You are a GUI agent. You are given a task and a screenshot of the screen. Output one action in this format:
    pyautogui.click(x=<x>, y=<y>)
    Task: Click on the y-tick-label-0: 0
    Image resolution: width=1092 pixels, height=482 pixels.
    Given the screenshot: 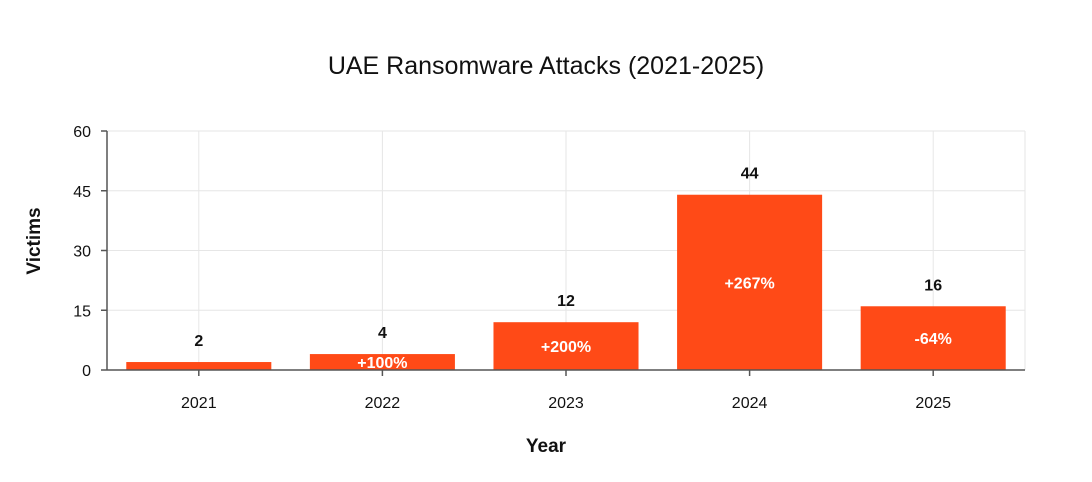 What is the action you would take?
    pyautogui.click(x=86, y=371)
    